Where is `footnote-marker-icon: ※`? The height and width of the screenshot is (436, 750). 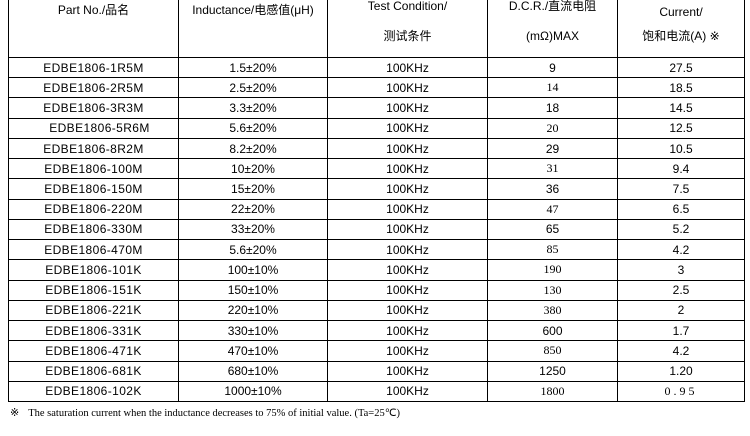
footnote-marker-icon: ※ is located at coordinates (15, 413).